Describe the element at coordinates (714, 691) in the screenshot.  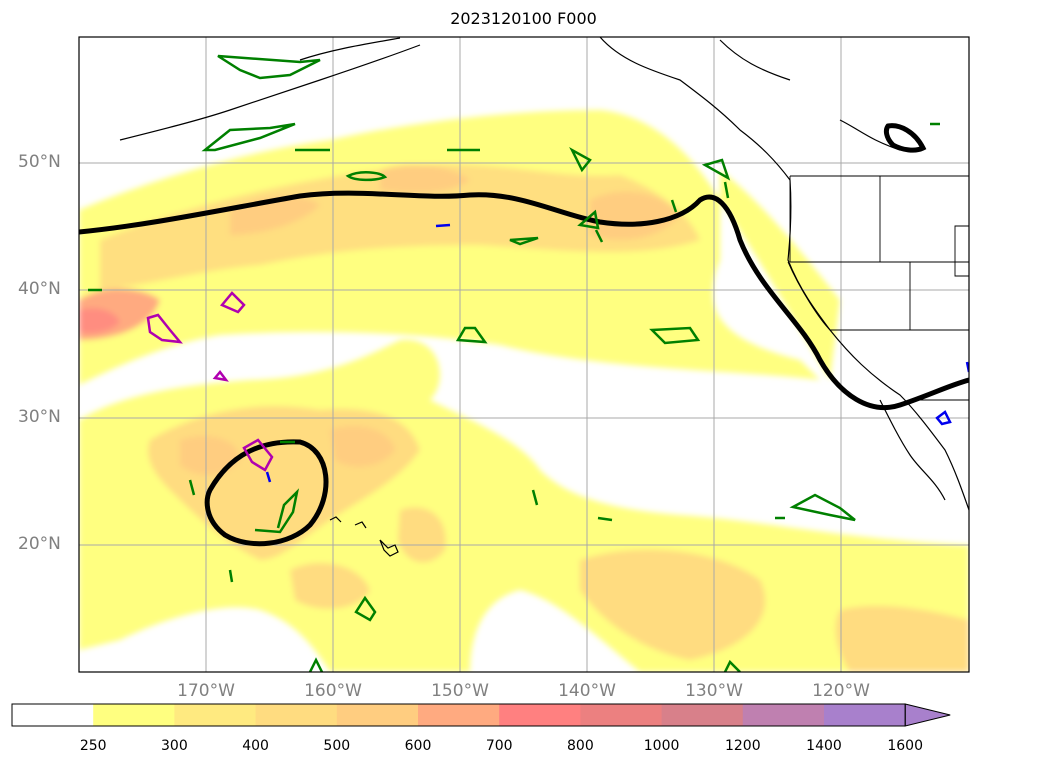
I see `lon-label-130w: 130°W` at that location.